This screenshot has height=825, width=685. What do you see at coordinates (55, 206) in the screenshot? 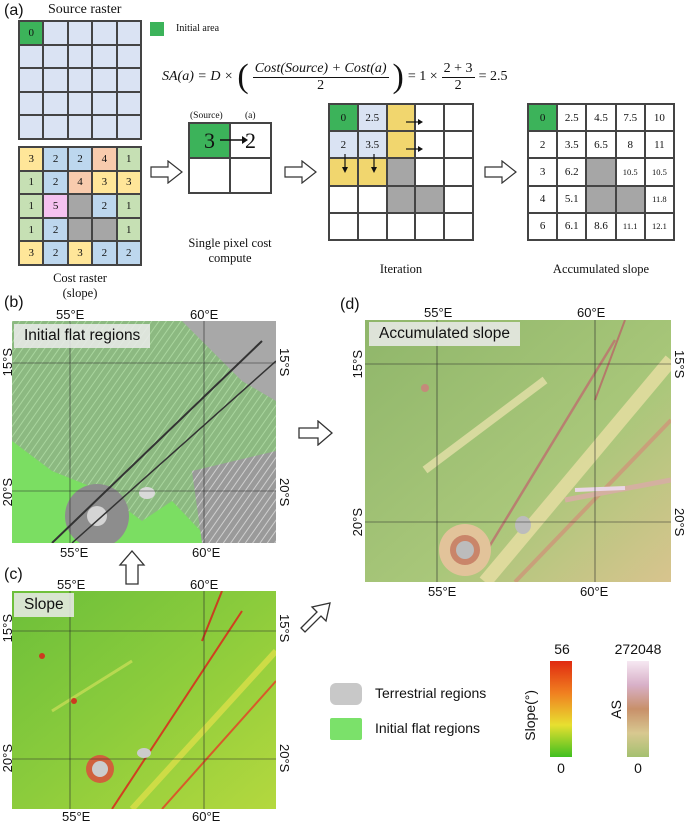
I see `cost-cell: 5` at bounding box center [55, 206].